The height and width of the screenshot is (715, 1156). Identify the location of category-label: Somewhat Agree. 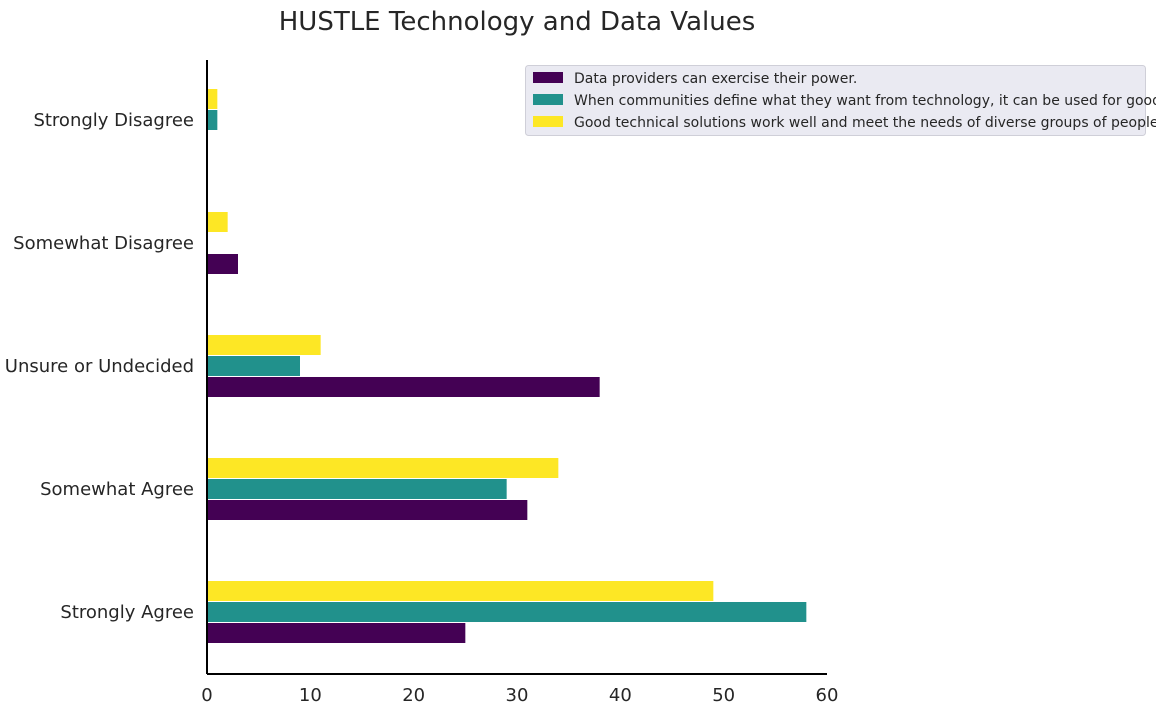
(117, 489).